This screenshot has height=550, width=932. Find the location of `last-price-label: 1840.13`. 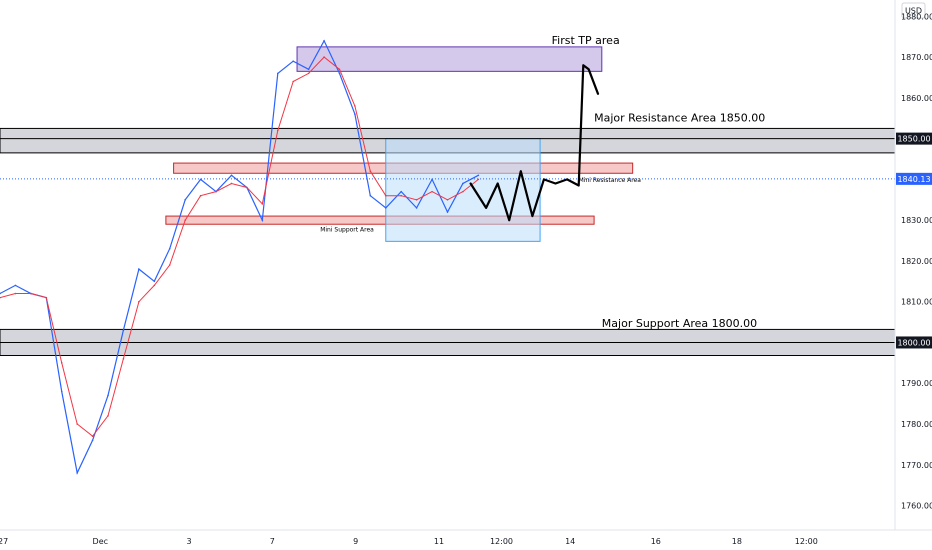

last-price-label: 1840.13 is located at coordinates (913, 179).